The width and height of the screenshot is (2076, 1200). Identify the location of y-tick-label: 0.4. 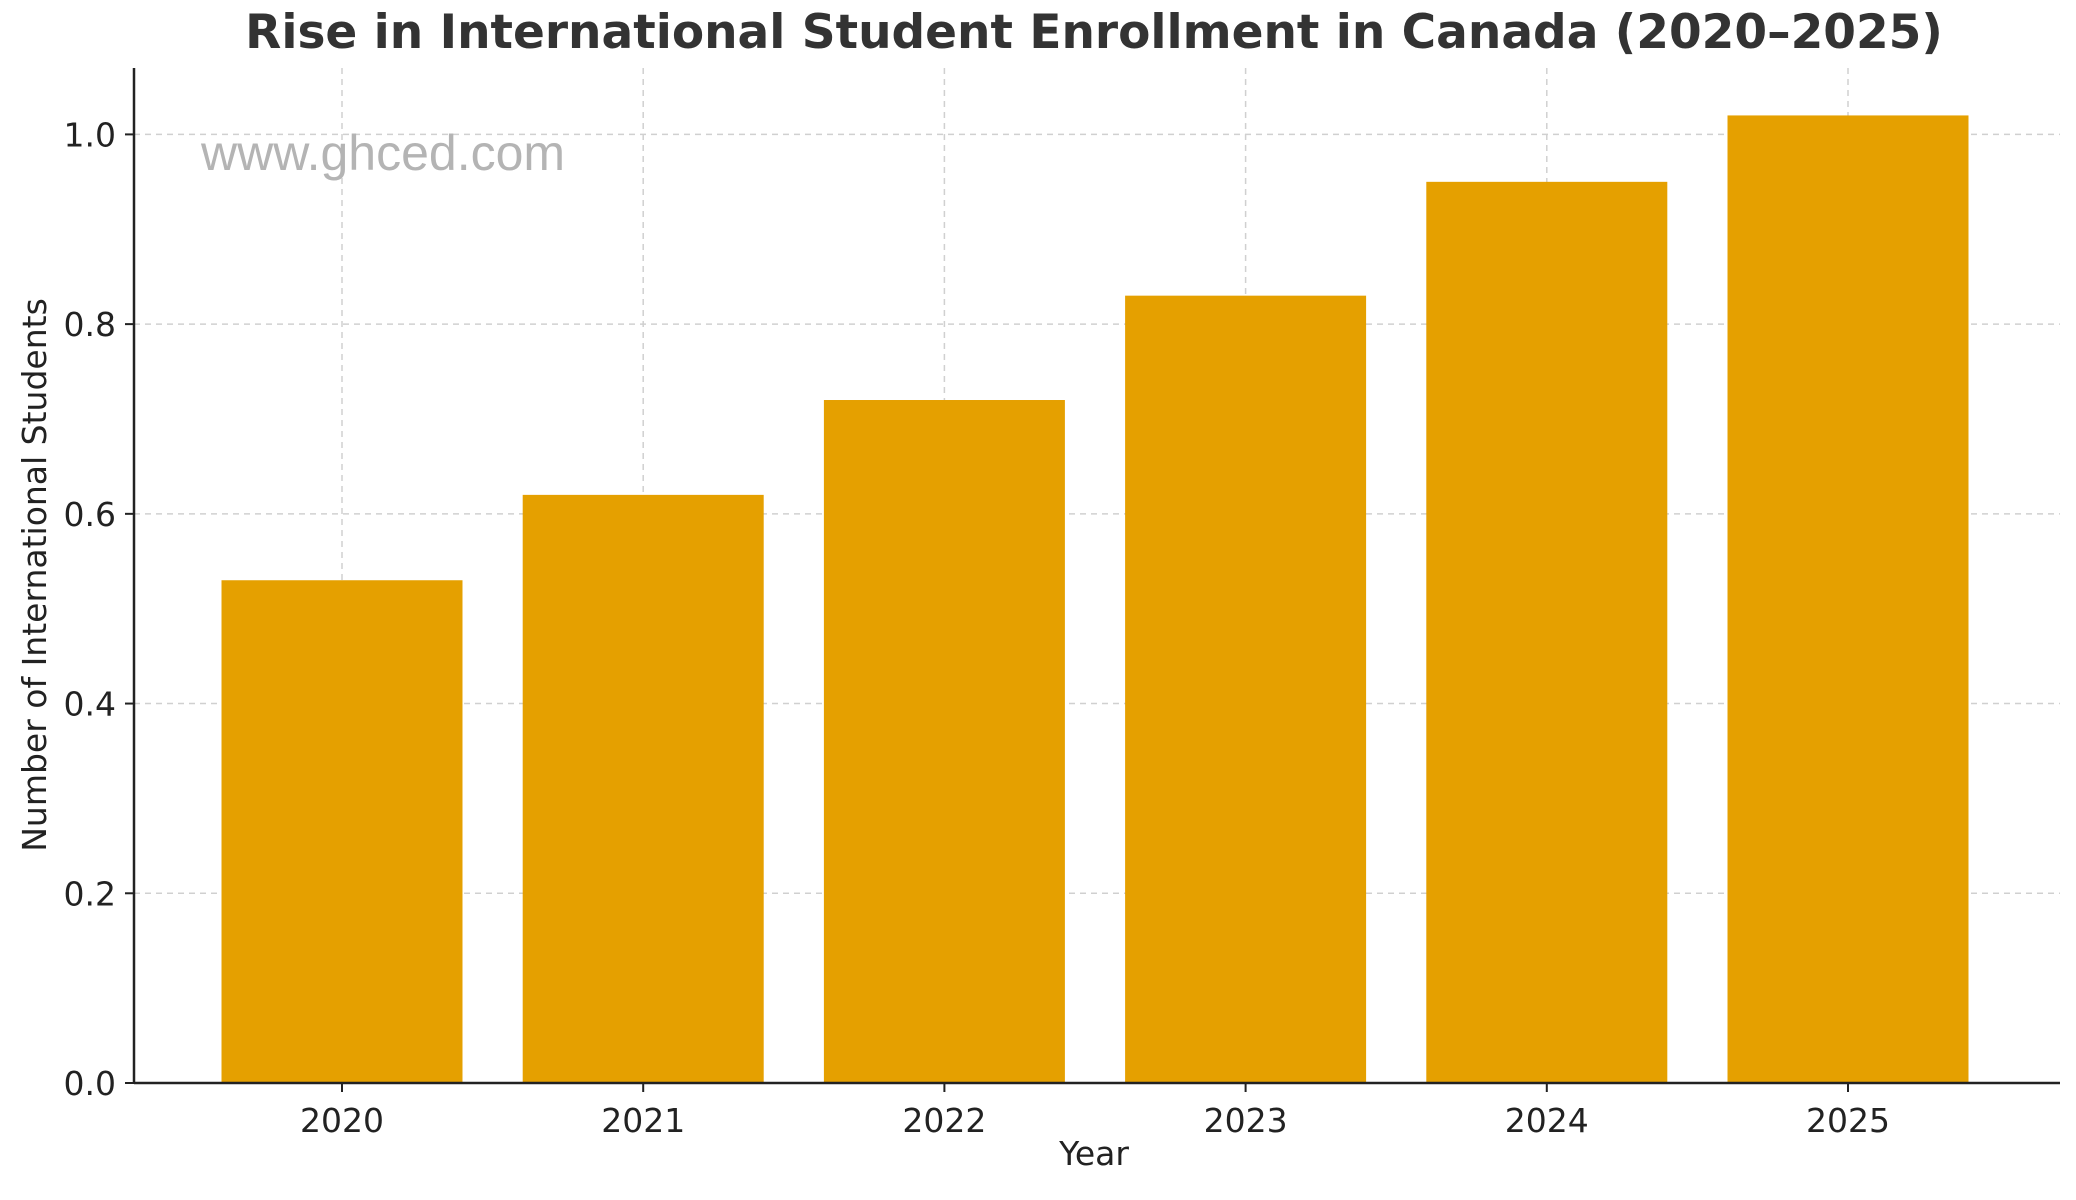
(90, 704).